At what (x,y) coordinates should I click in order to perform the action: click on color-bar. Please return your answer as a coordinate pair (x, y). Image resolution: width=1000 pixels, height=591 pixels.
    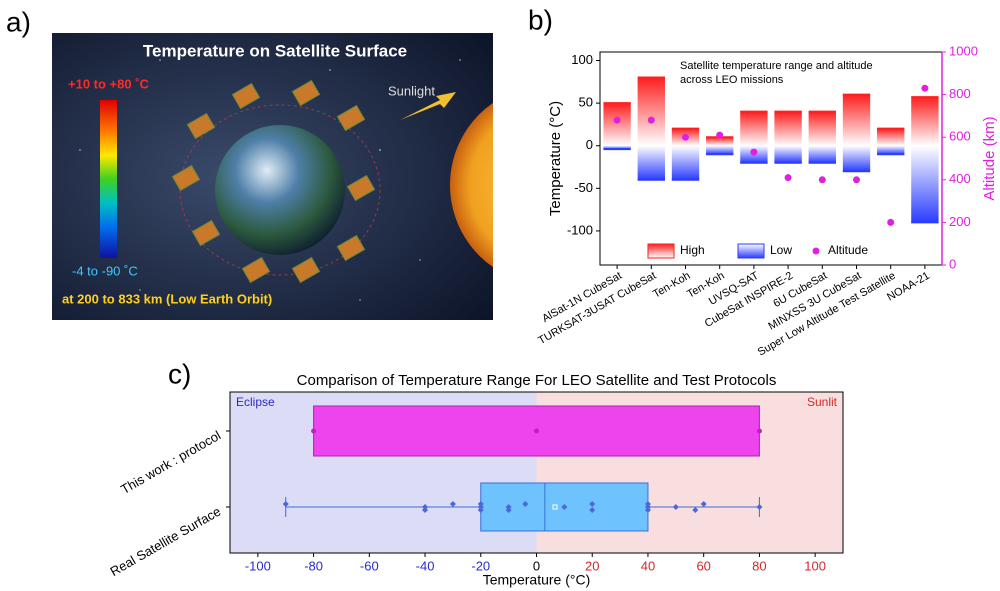
    Looking at the image, I should click on (108, 179).